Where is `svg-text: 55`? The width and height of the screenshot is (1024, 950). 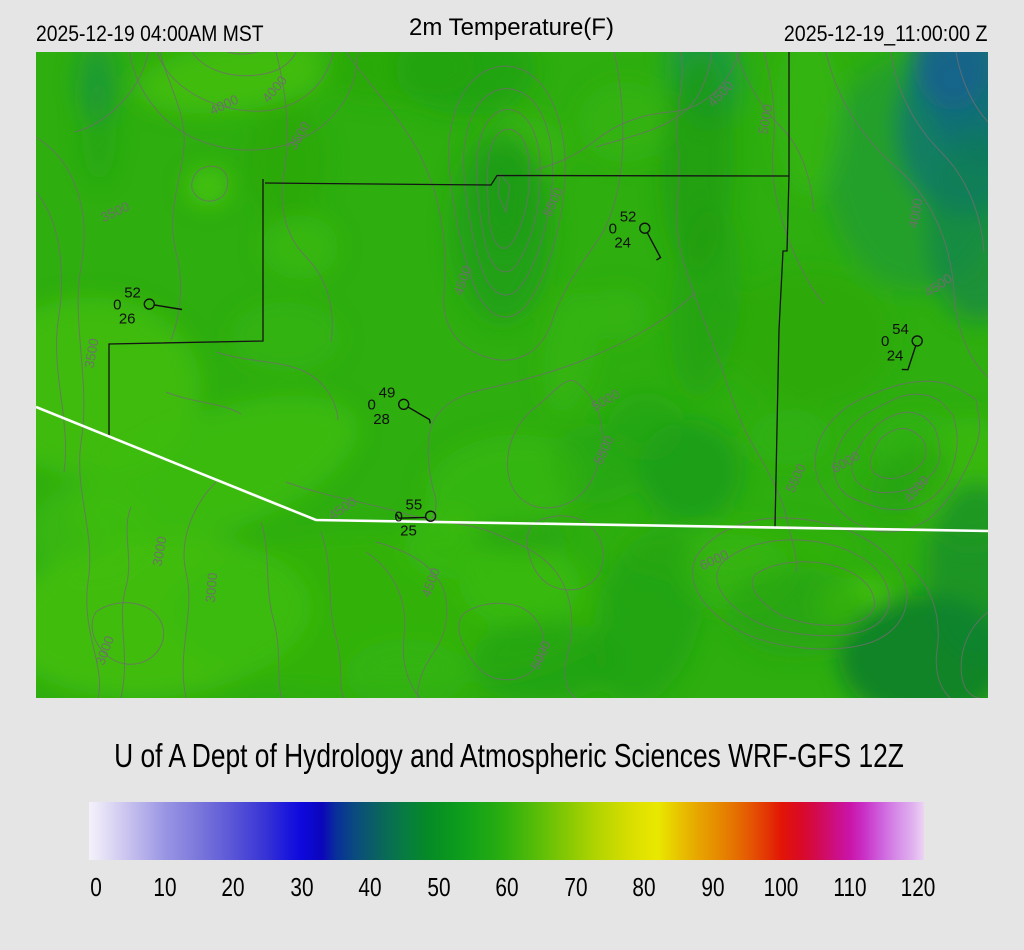
svg-text: 55 is located at coordinates (414, 504).